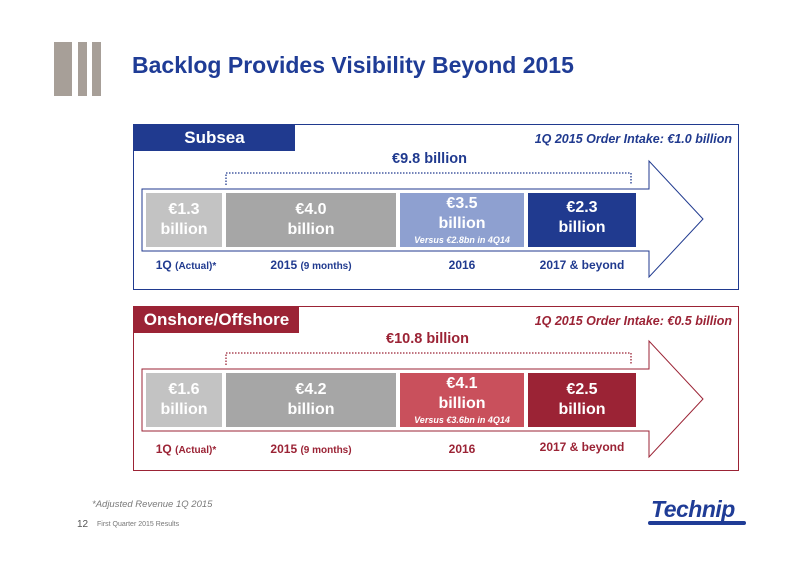  I want to click on segment-value: €1.3, so click(184, 209).